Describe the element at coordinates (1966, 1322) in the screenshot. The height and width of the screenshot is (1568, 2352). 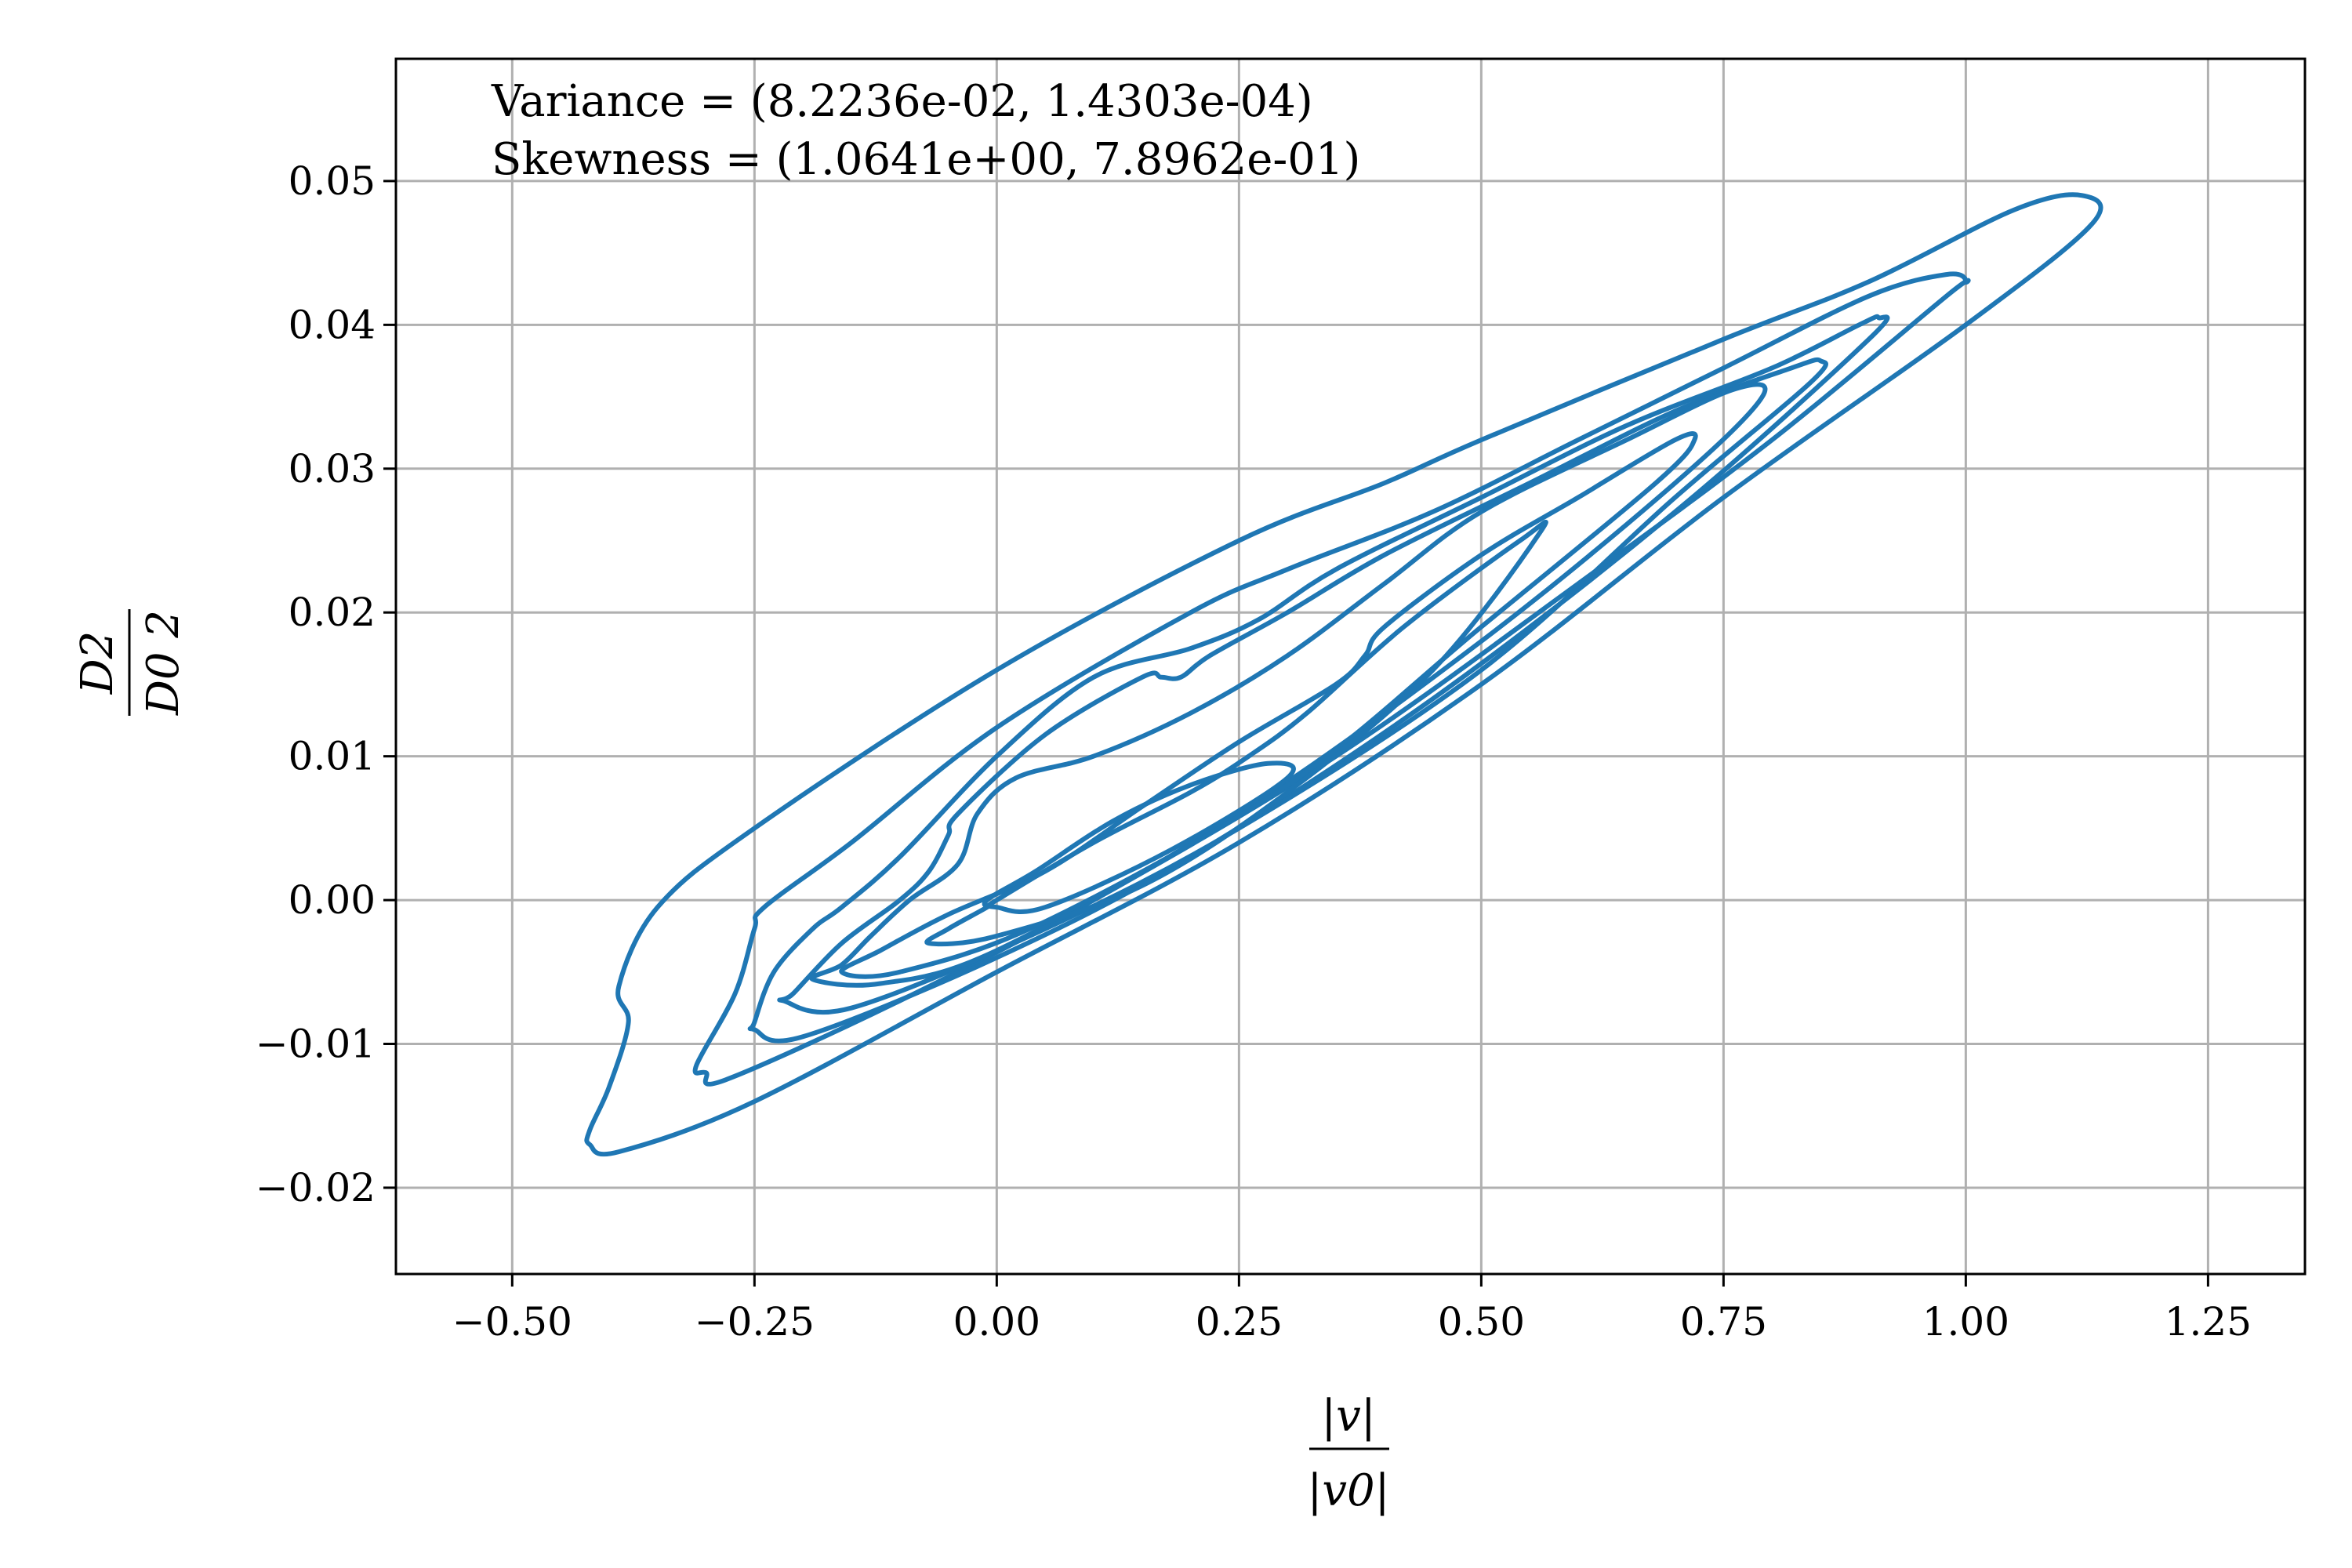
I see `x-tick-label: 1.00` at that location.